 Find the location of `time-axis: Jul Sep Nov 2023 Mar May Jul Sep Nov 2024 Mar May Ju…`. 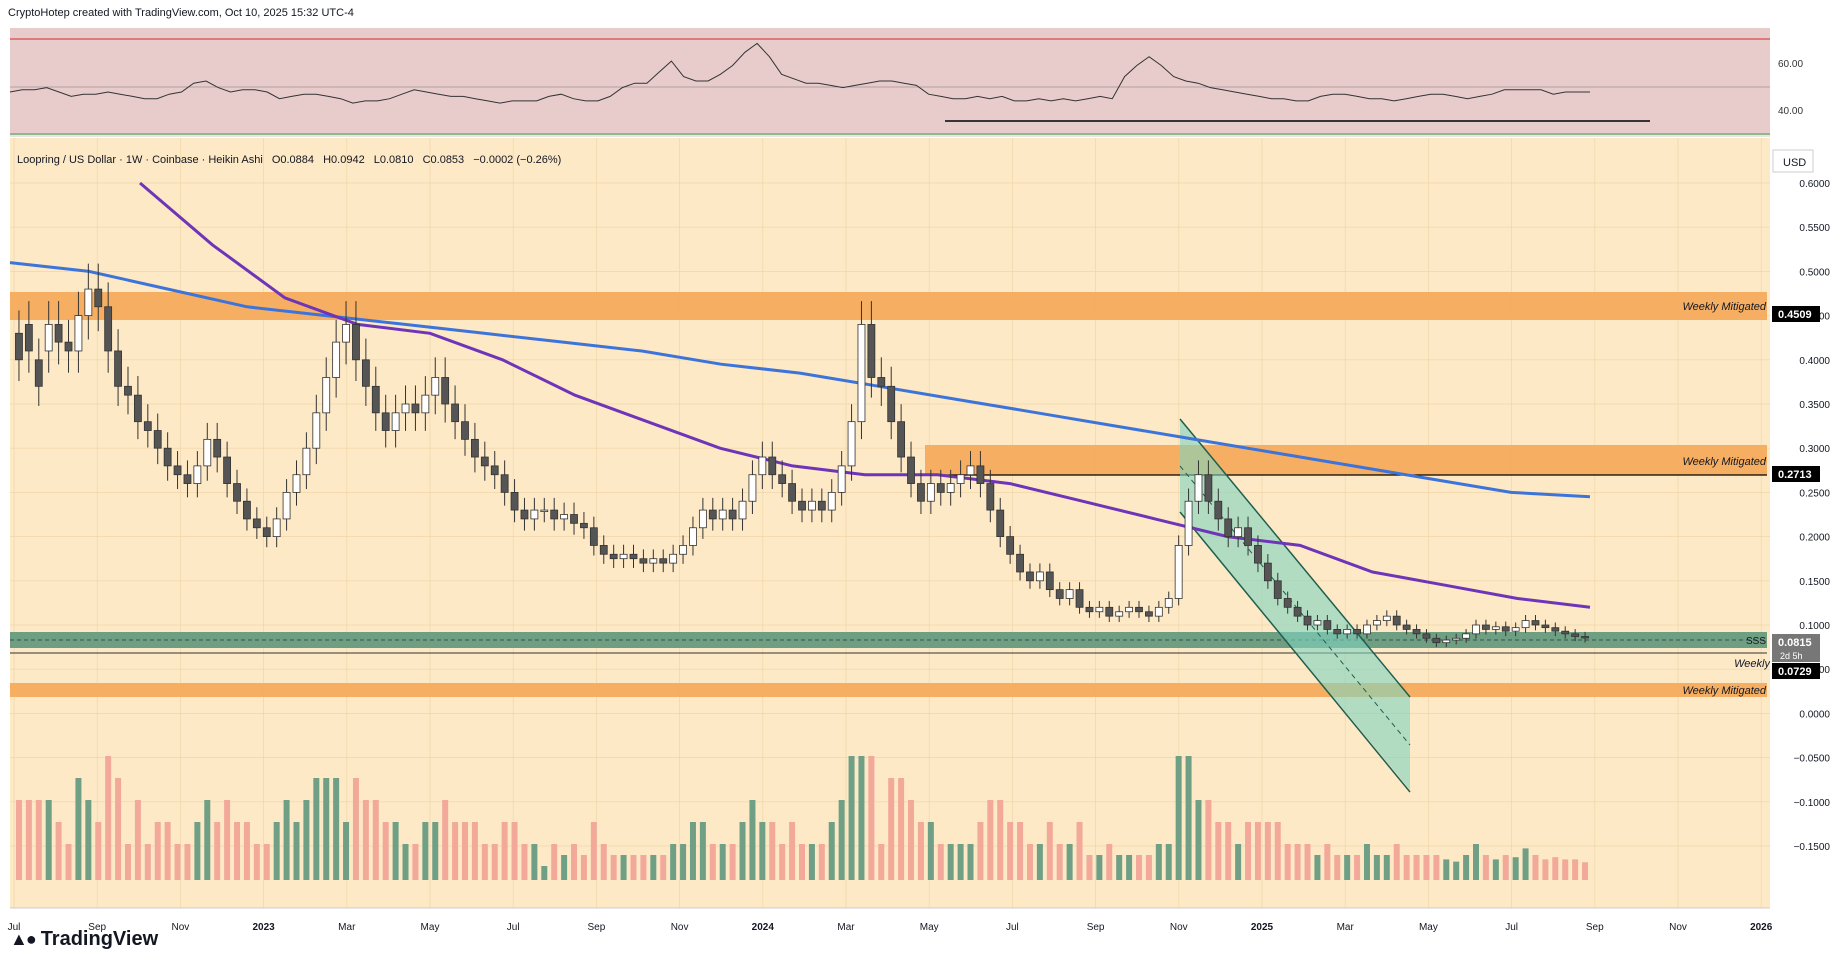

time-axis: Jul Sep Nov 2023 Mar May Jul Sep Nov 2024 Mar May Ju… is located at coordinates (890, 927).